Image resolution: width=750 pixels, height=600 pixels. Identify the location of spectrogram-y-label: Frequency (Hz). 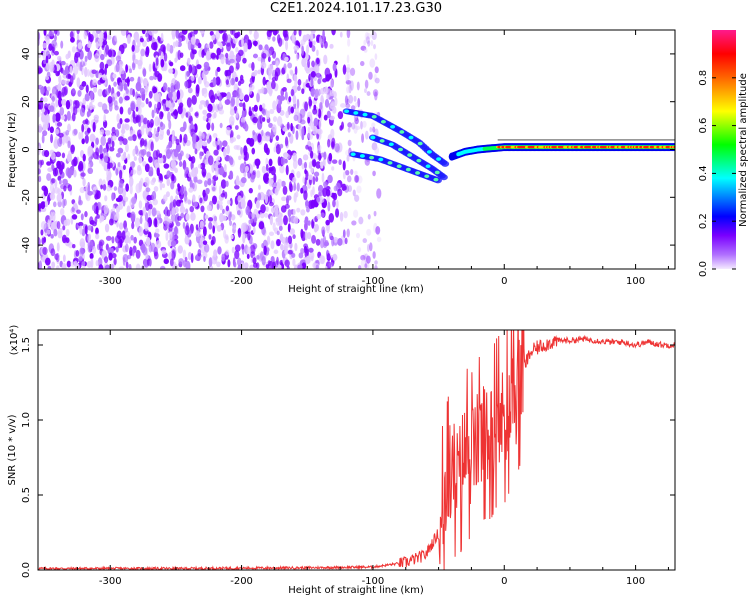
(12, 150).